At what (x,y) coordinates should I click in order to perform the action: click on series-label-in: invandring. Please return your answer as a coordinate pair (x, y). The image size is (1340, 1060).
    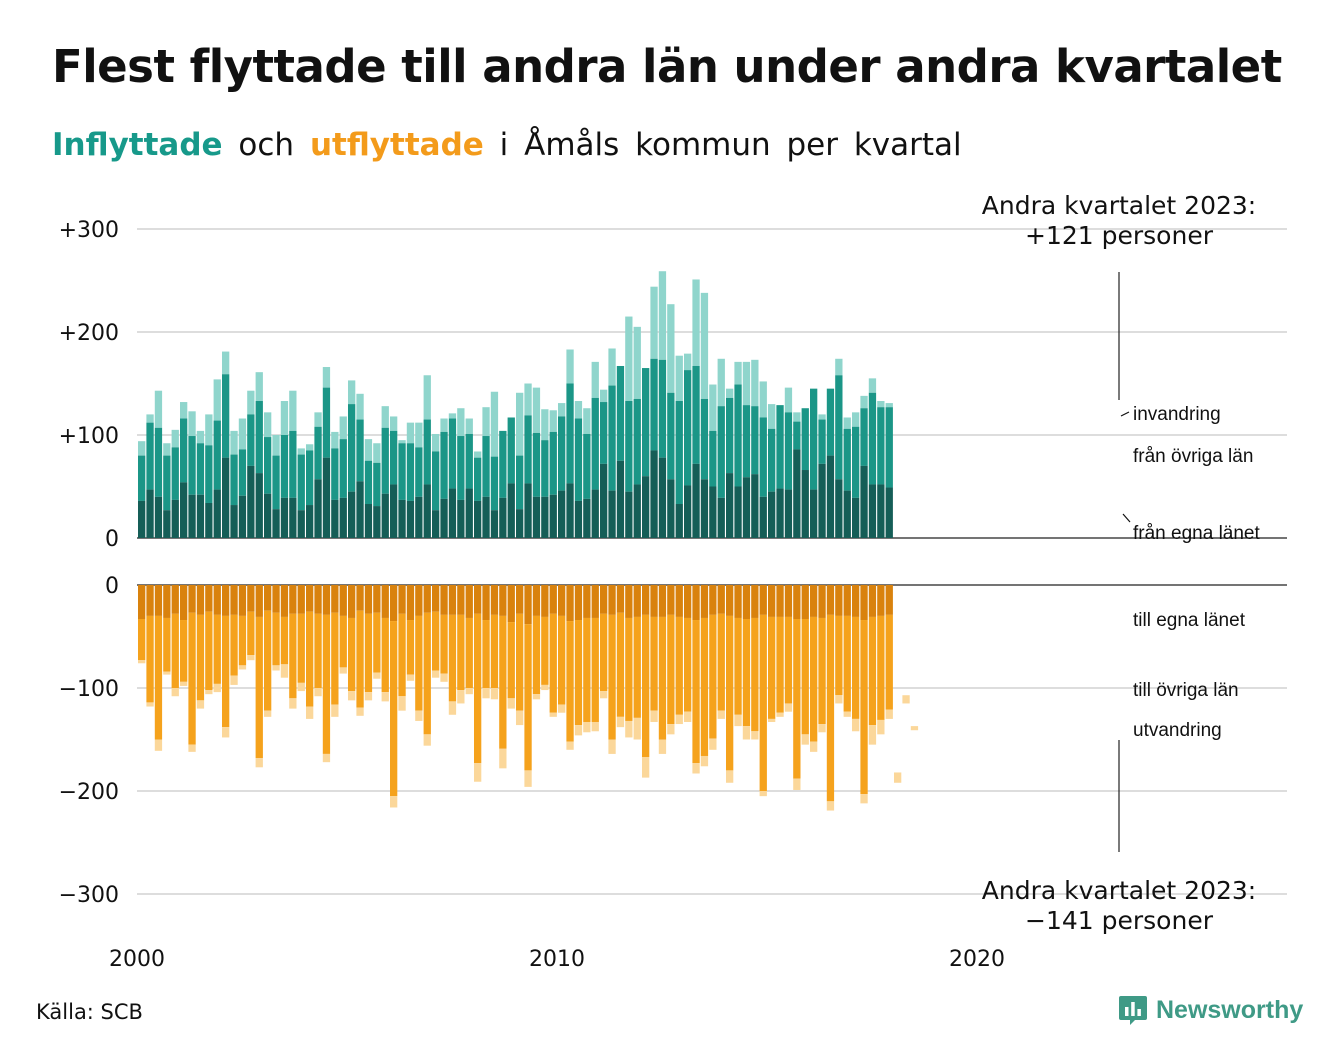
    Looking at the image, I should click on (1177, 414).